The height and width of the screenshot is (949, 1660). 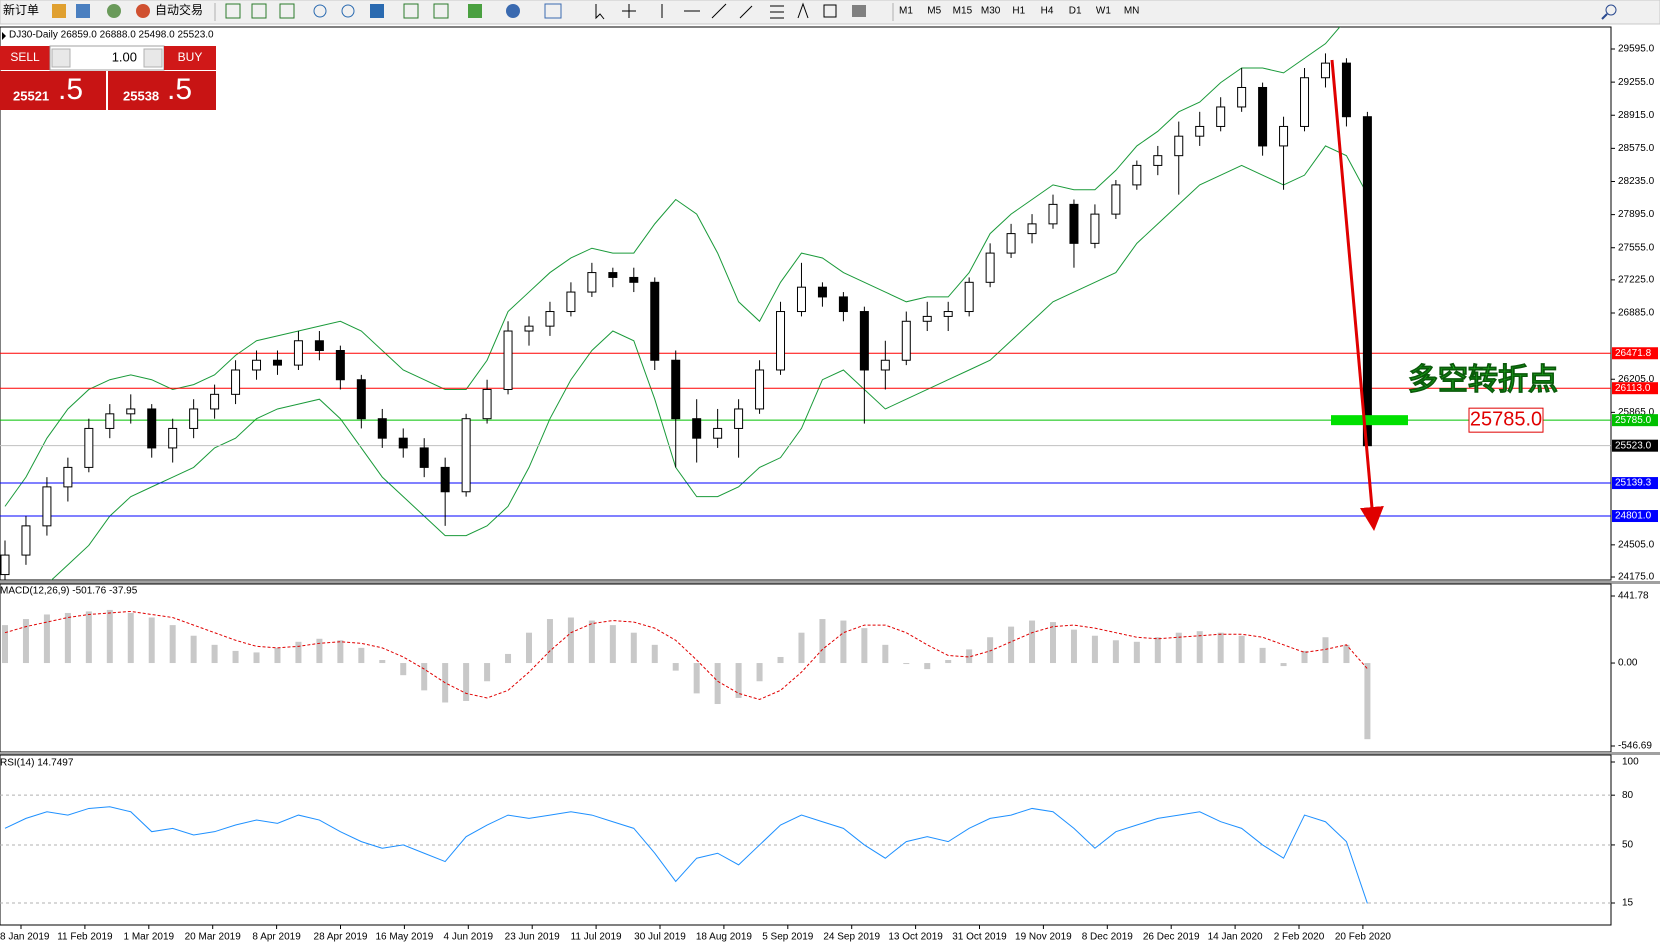 What do you see at coordinates (906, 11) in the screenshot?
I see `timeframe-button: M1` at bounding box center [906, 11].